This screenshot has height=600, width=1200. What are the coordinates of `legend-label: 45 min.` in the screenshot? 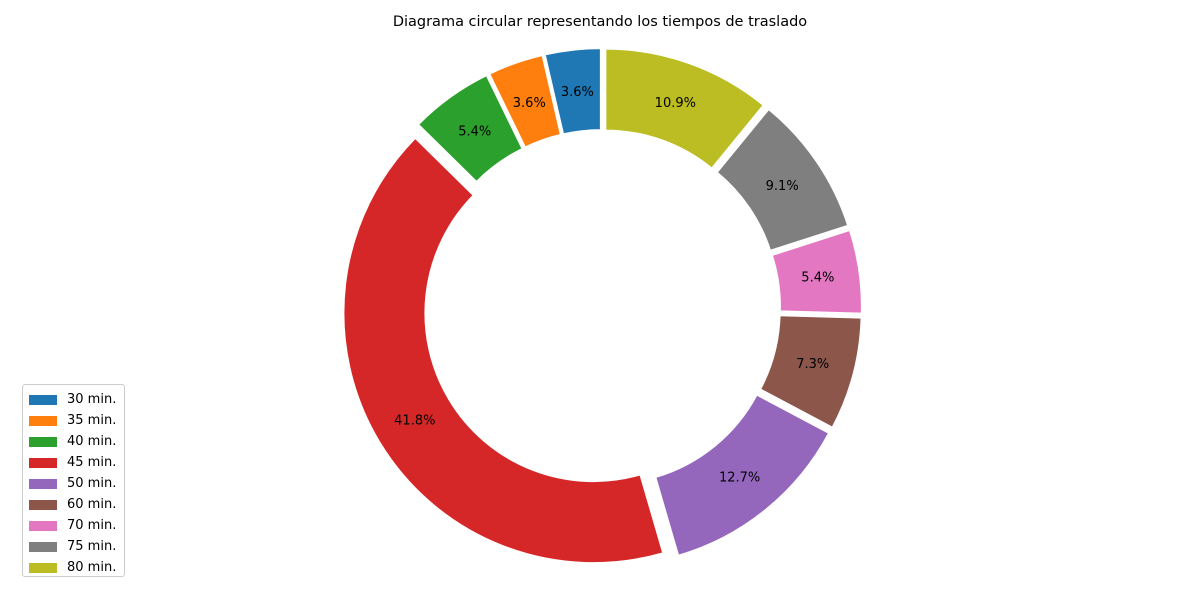 It's located at (92, 462).